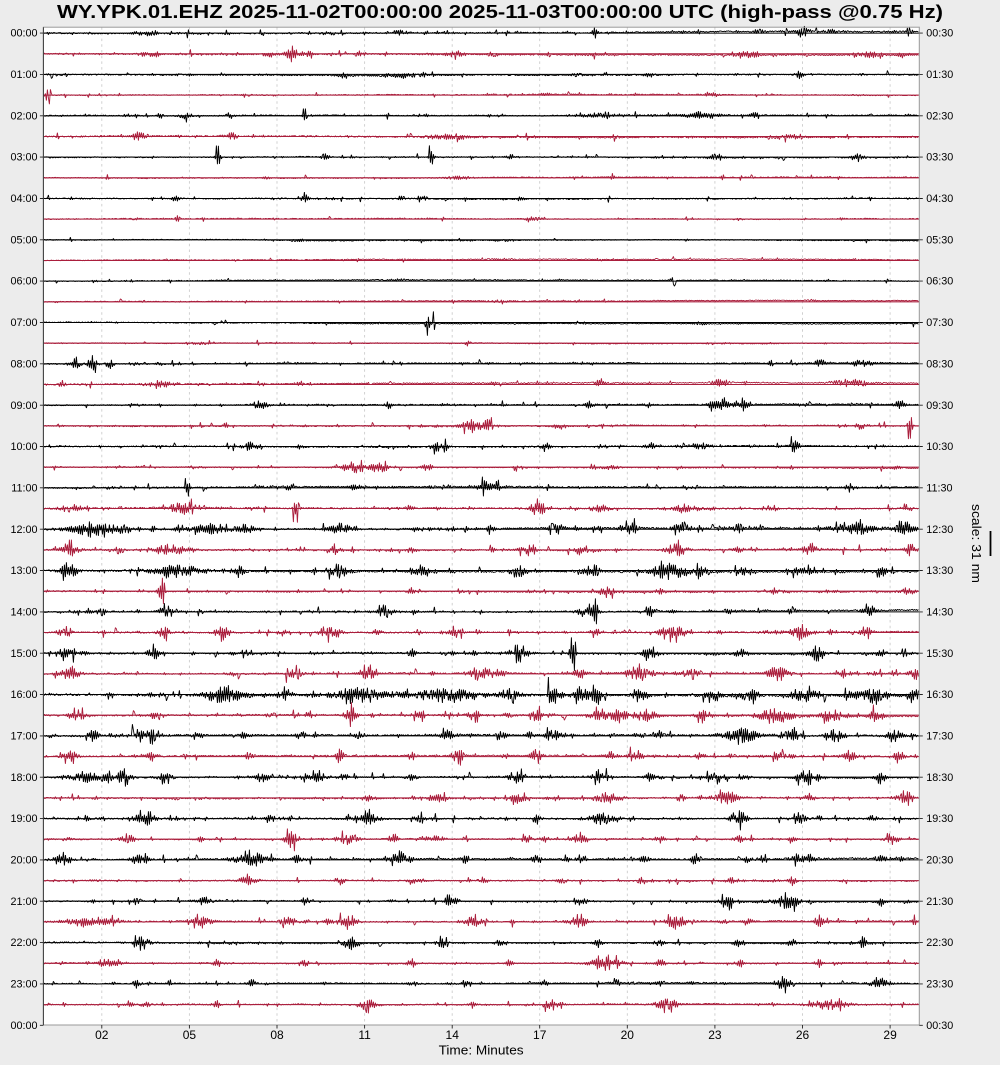 The height and width of the screenshot is (1065, 1000). What do you see at coordinates (23, 282) in the screenshot?
I see `svg-text: 06:00` at bounding box center [23, 282].